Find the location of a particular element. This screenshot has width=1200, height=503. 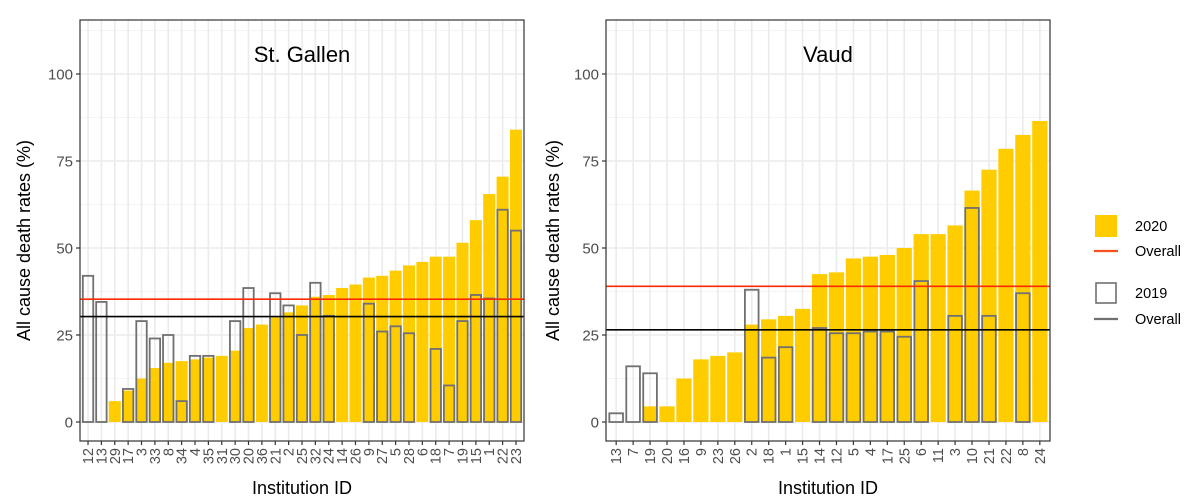

x-axis-label: Institution ID is located at coordinates (302, 488).